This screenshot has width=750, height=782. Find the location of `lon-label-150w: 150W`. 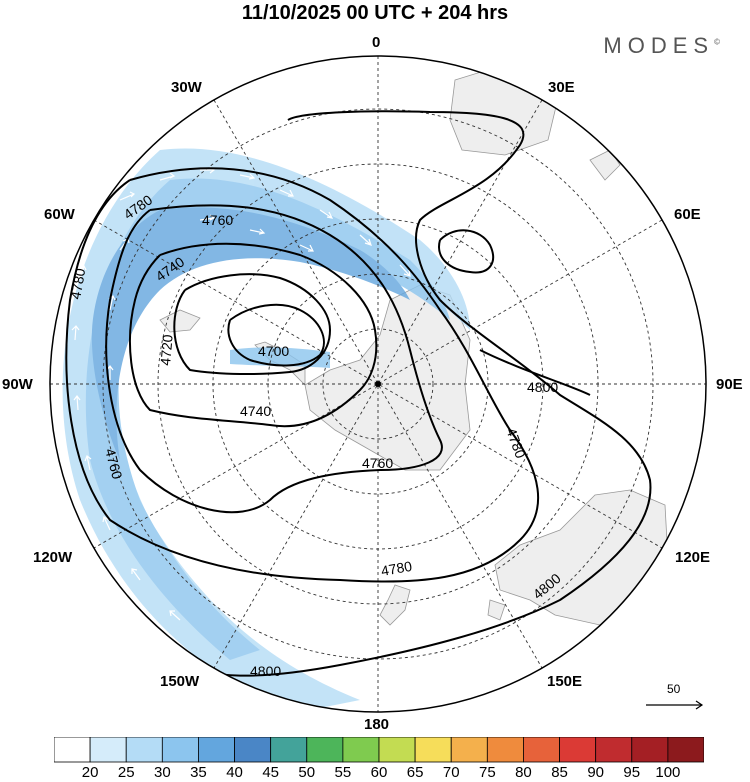

lon-label-150w: 150W is located at coordinates (180, 681).